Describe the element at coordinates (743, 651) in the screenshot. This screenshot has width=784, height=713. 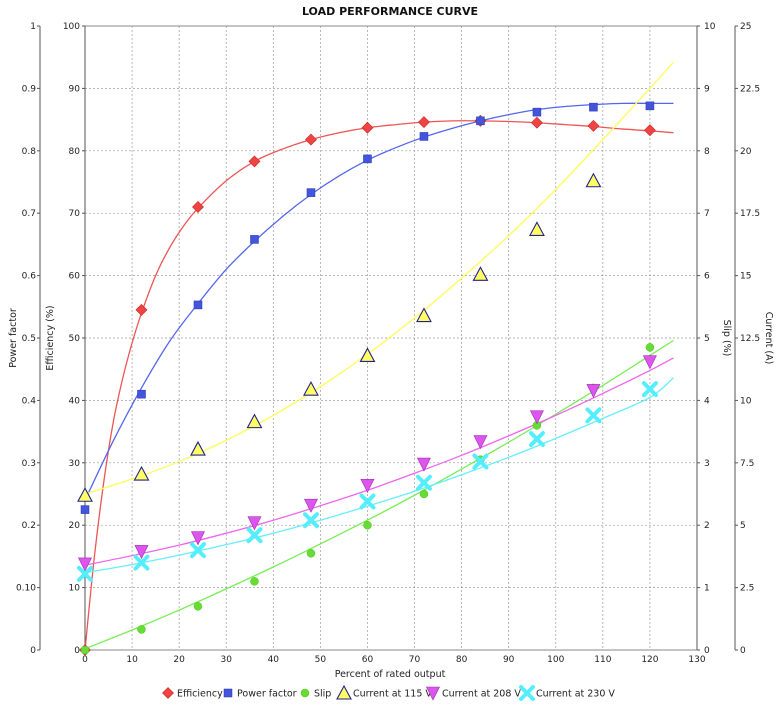
I see `cur-tick-label: 0` at that location.